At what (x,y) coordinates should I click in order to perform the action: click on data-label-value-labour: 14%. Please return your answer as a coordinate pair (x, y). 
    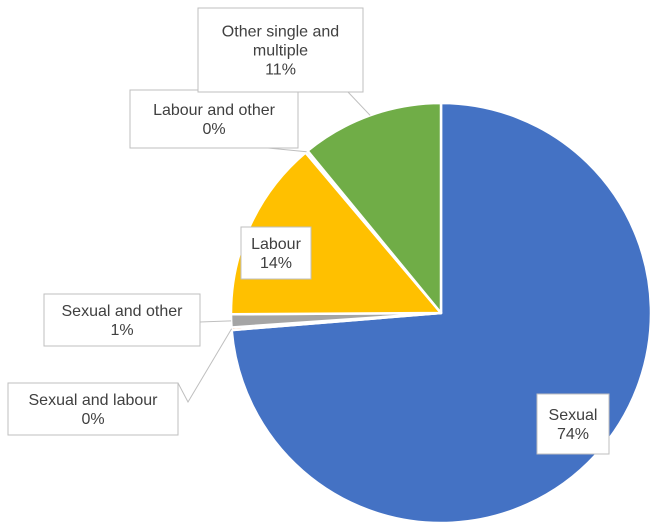
    Looking at the image, I should click on (276, 263).